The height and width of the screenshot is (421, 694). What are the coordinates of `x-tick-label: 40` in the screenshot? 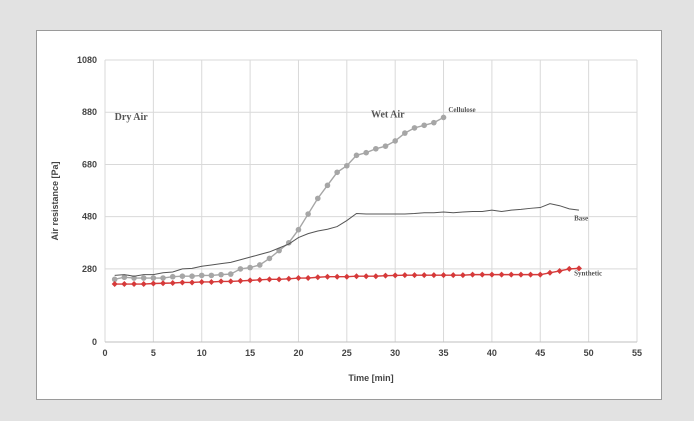 It's located at (492, 353).